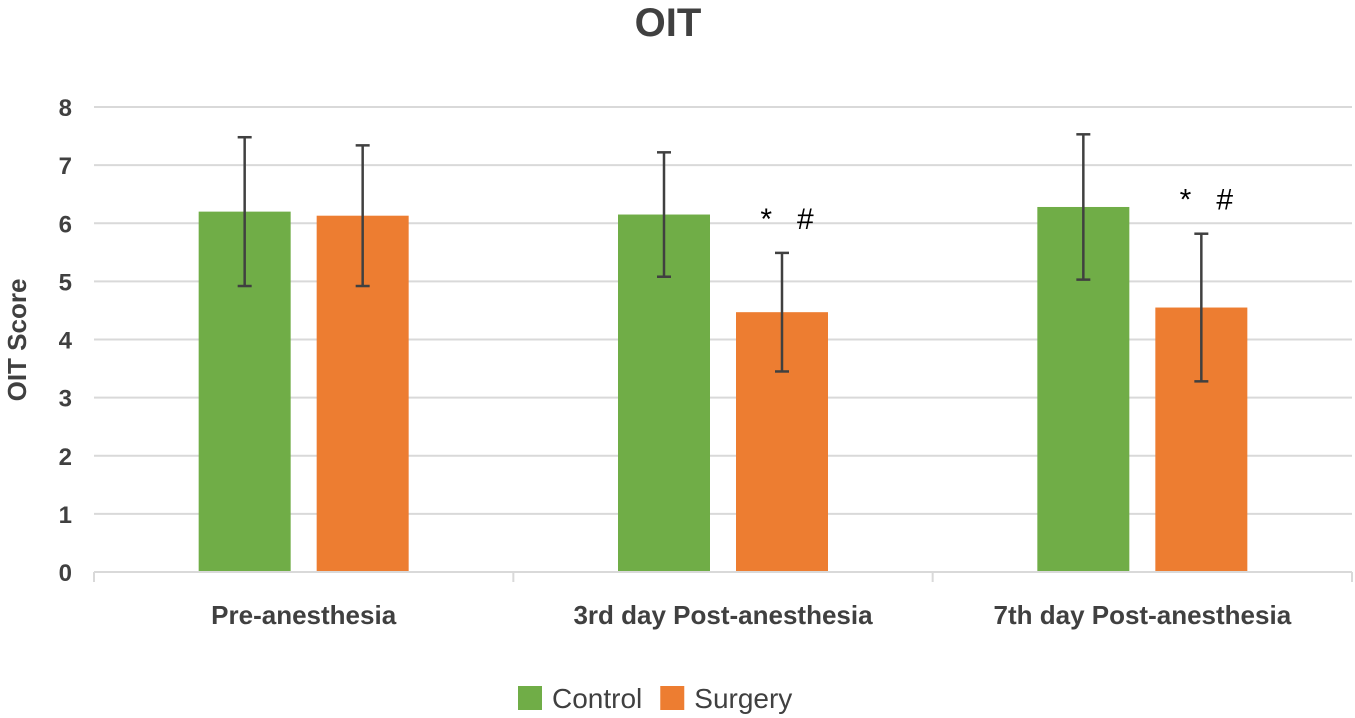 This screenshot has width=1355, height=718. What do you see at coordinates (743, 698) in the screenshot?
I see `legend-label-surgery: Surgery` at bounding box center [743, 698].